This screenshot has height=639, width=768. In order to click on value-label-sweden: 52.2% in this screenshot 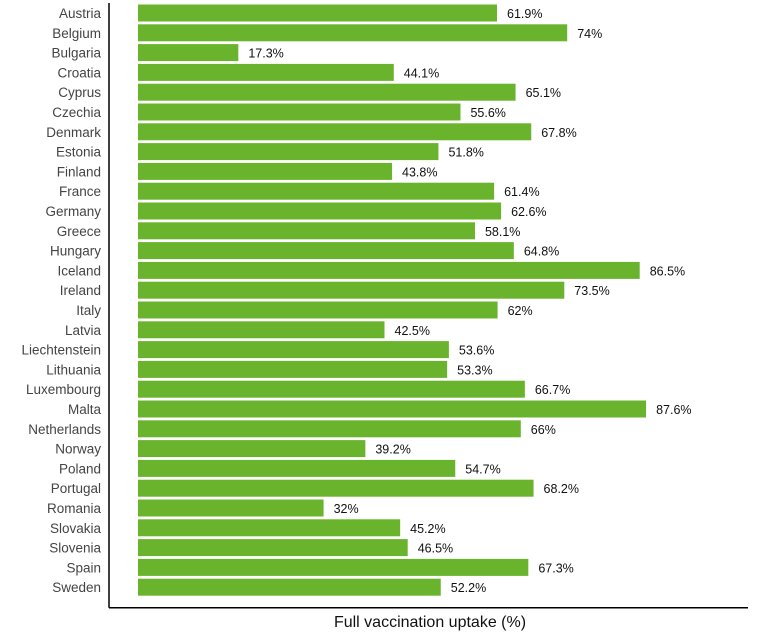, I will do `click(468, 588)`.